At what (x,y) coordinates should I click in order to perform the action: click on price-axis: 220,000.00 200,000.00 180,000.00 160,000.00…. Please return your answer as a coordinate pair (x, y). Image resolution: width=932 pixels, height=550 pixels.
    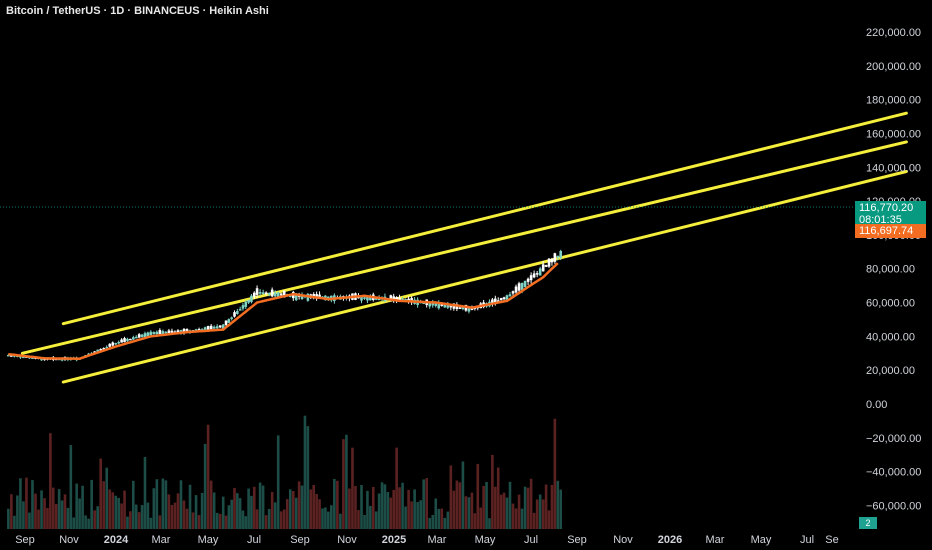
    Looking at the image, I should click on (893, 269).